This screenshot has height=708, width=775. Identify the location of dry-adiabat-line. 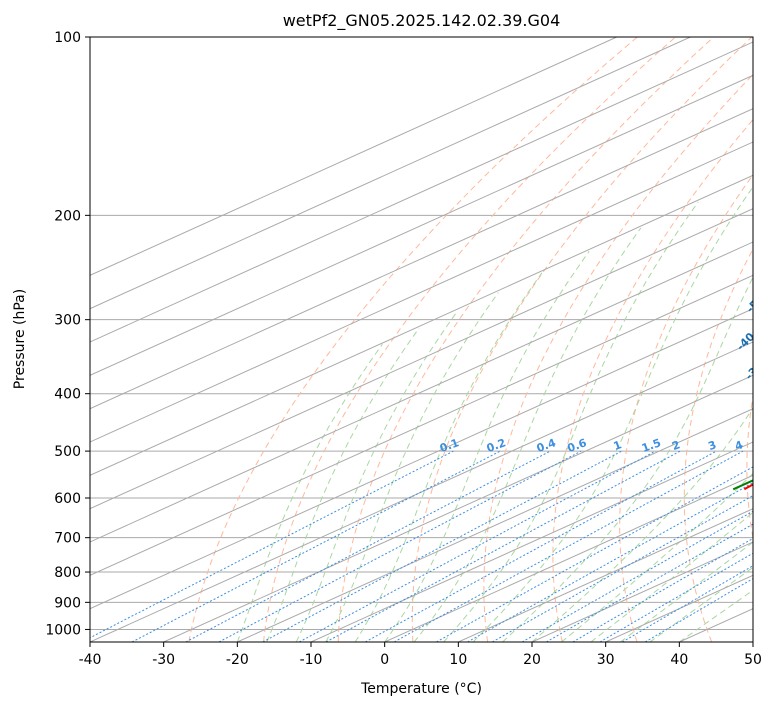
(686, 407).